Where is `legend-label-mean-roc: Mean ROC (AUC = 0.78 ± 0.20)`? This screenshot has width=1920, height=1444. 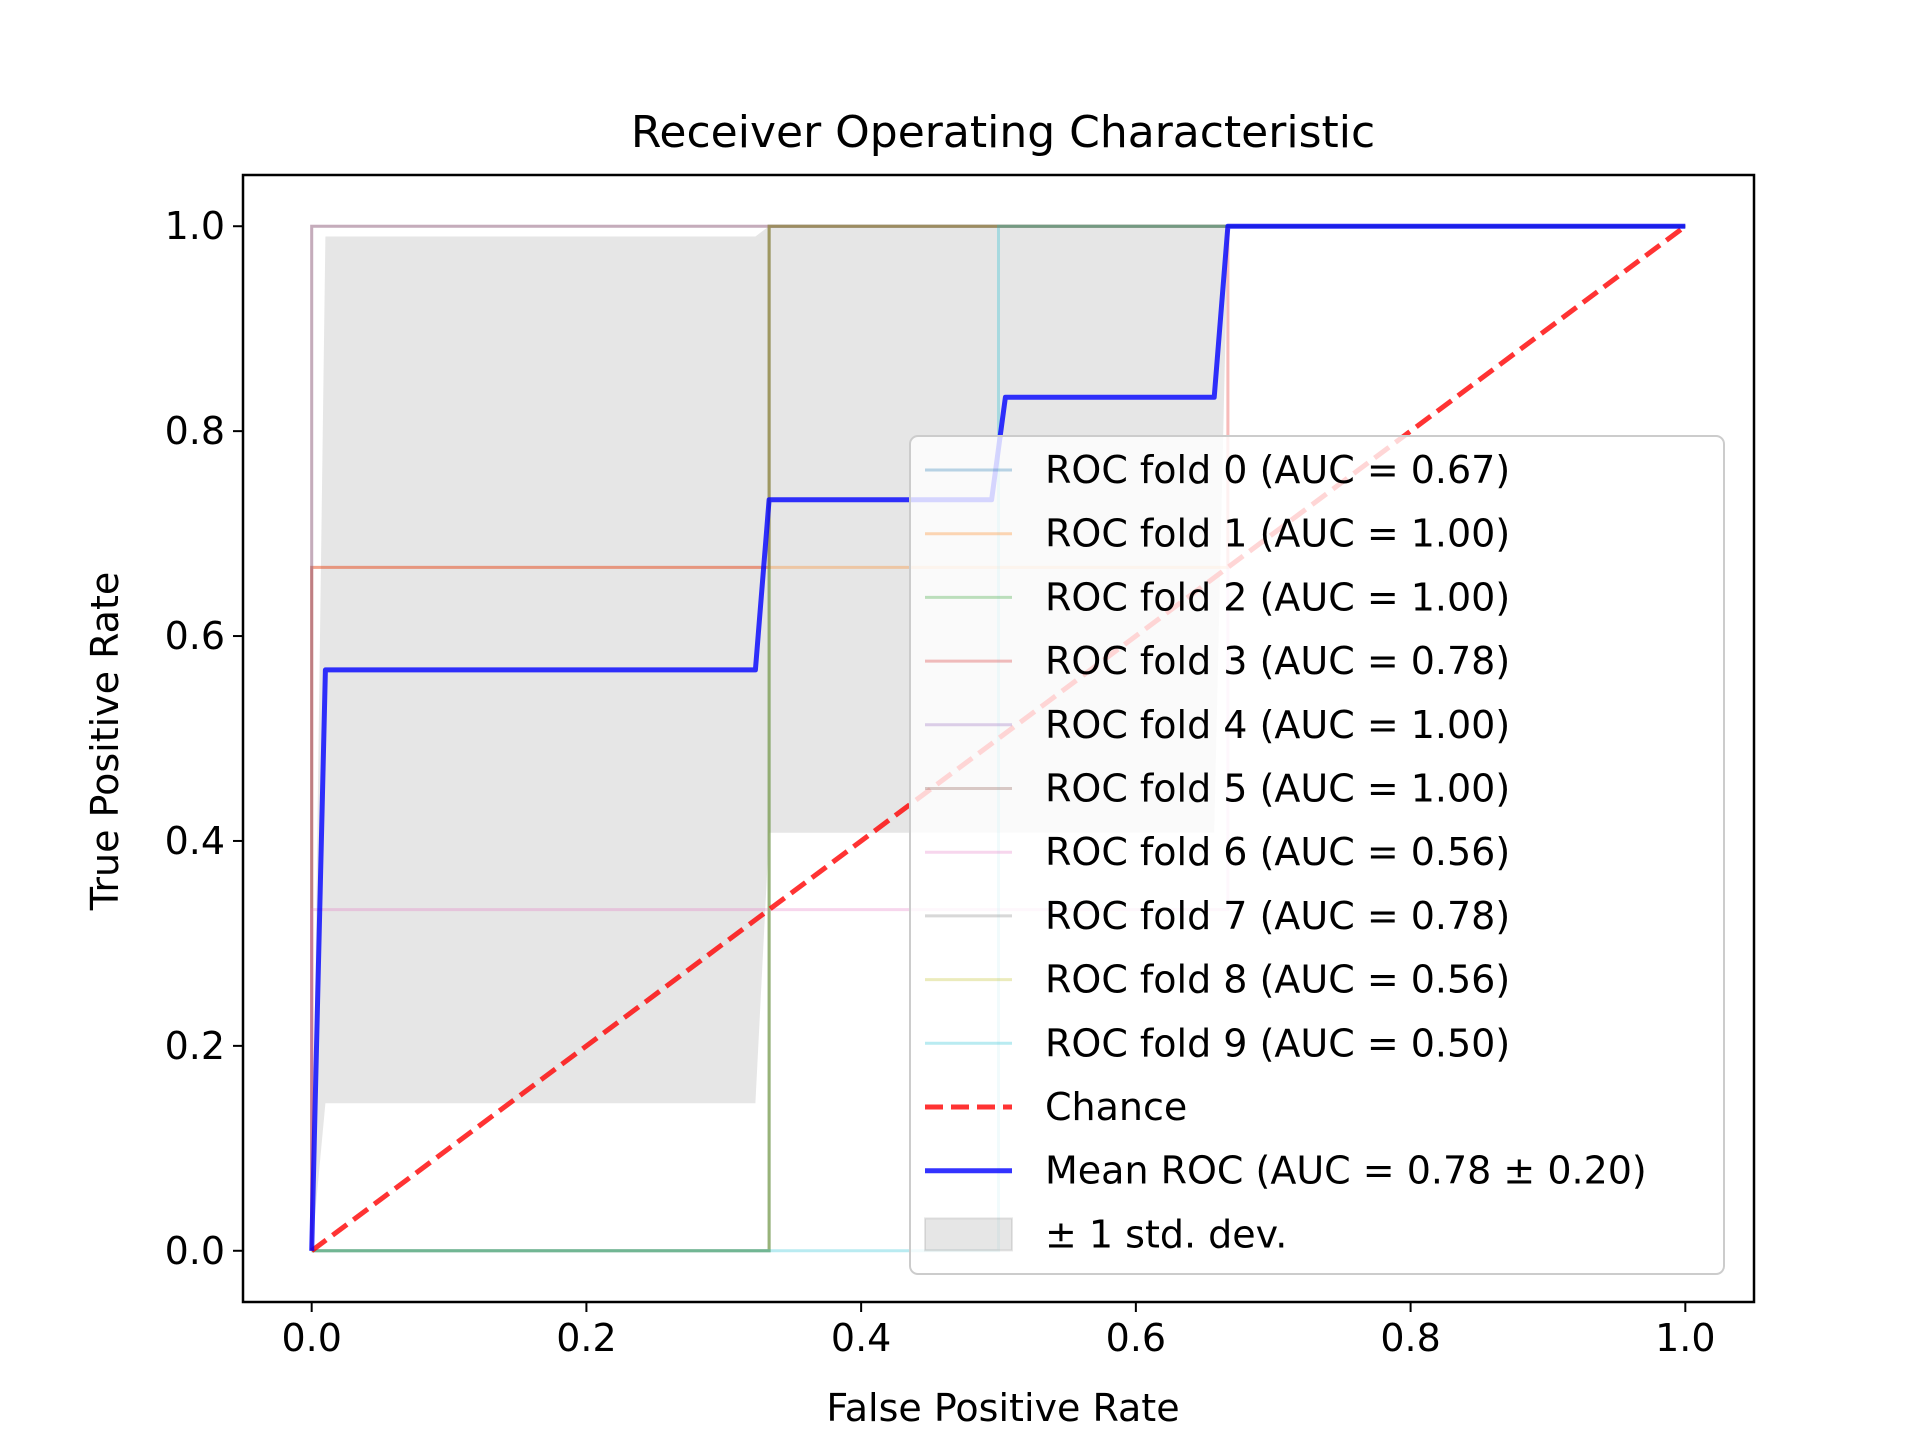
legend-label-mean-roc: Mean ROC (AUC = 0.78 ± 0.20) is located at coordinates (1346, 1171).